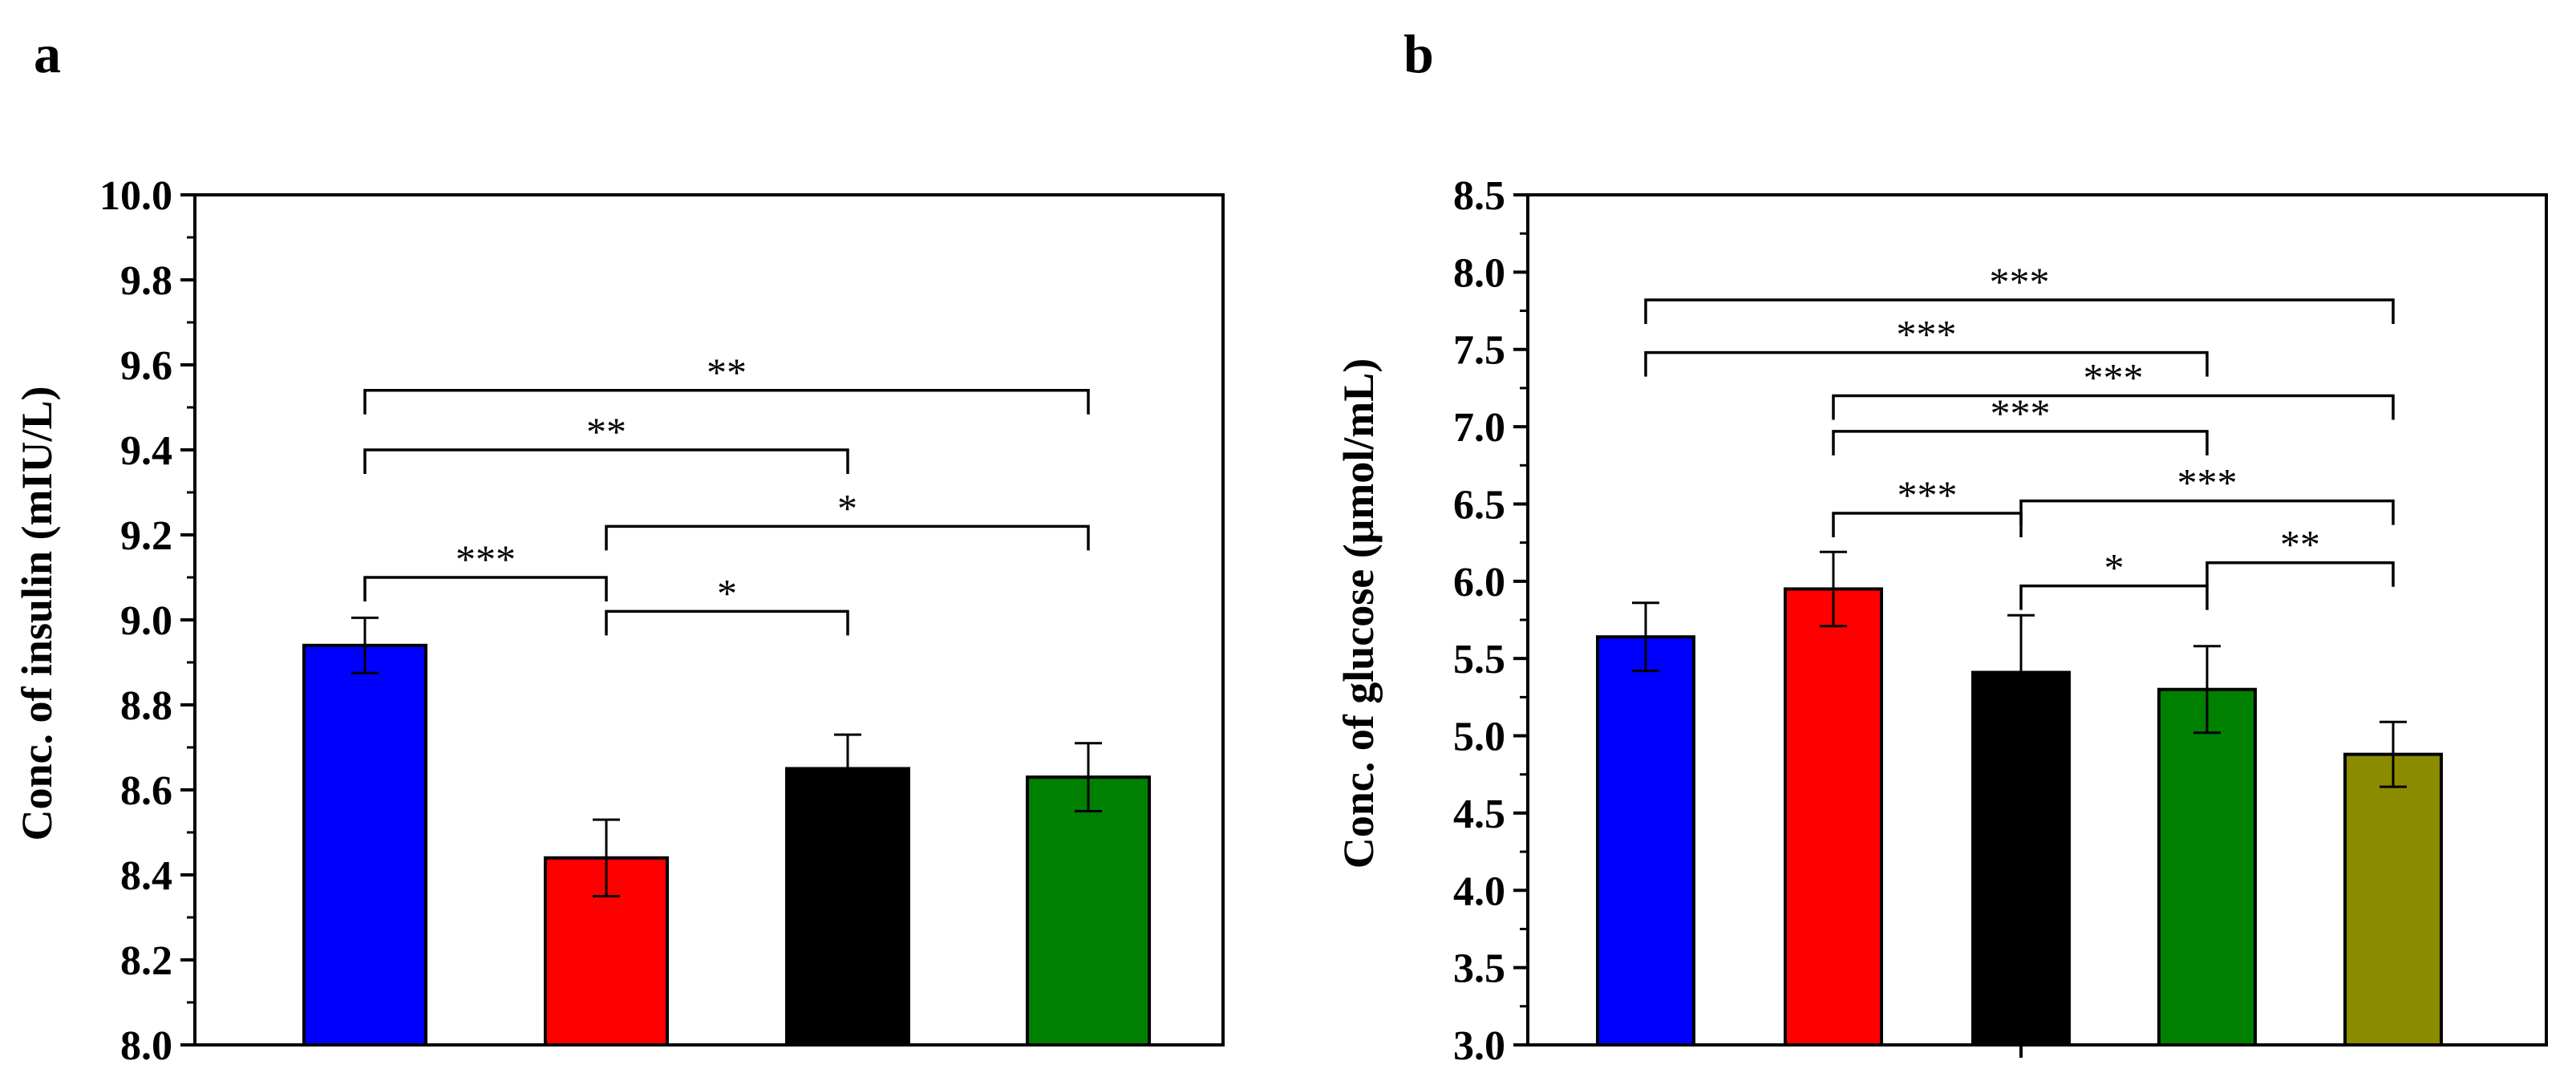  I want to click on panel-a-y-tick-label: 8.0, so click(146, 1046).